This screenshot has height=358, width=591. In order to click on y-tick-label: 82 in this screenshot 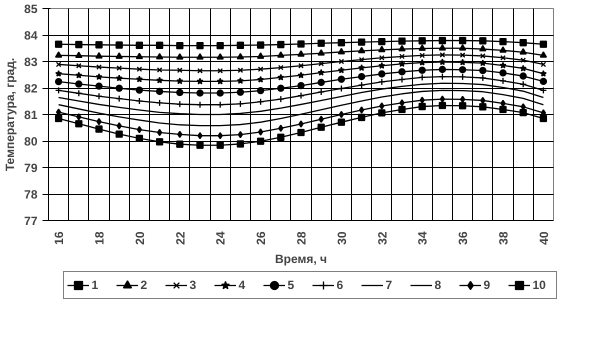, I will do `click(31, 89)`.